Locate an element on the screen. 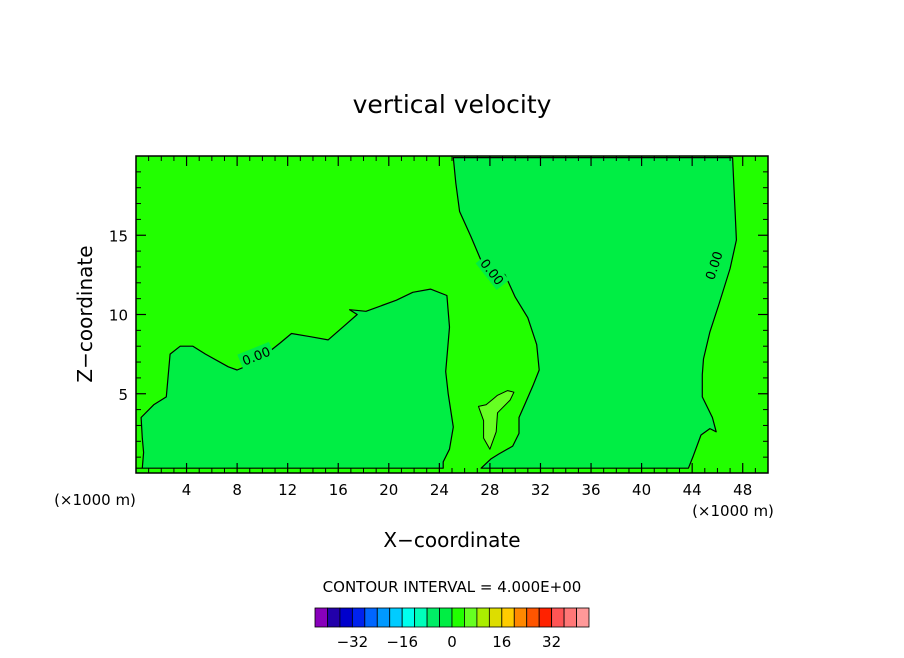  x-tick-label: 28 is located at coordinates (489, 490).